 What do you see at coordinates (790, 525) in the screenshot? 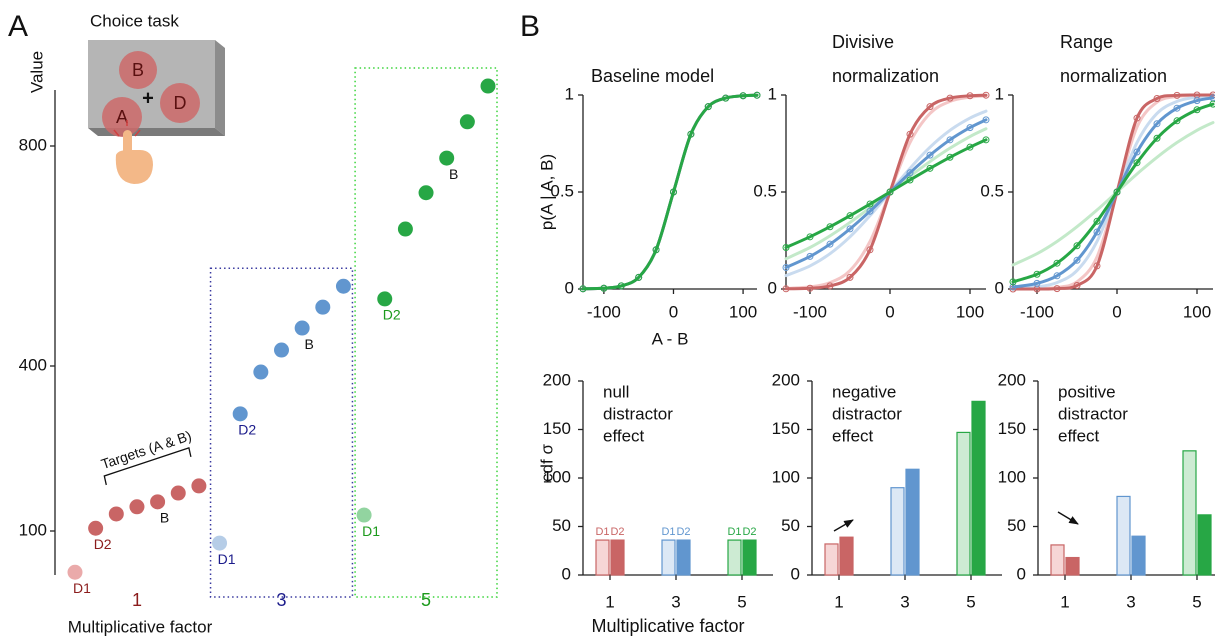
I see `y-tick-label: 50` at bounding box center [790, 525].